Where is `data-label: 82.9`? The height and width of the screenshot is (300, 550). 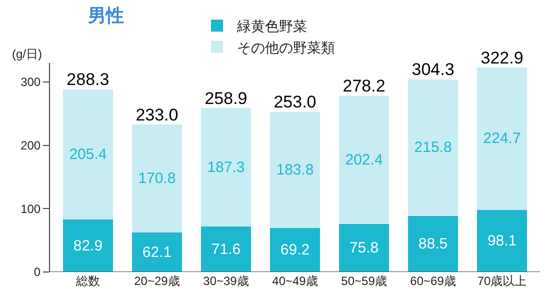
data-label: 82.9 is located at coordinates (88, 245).